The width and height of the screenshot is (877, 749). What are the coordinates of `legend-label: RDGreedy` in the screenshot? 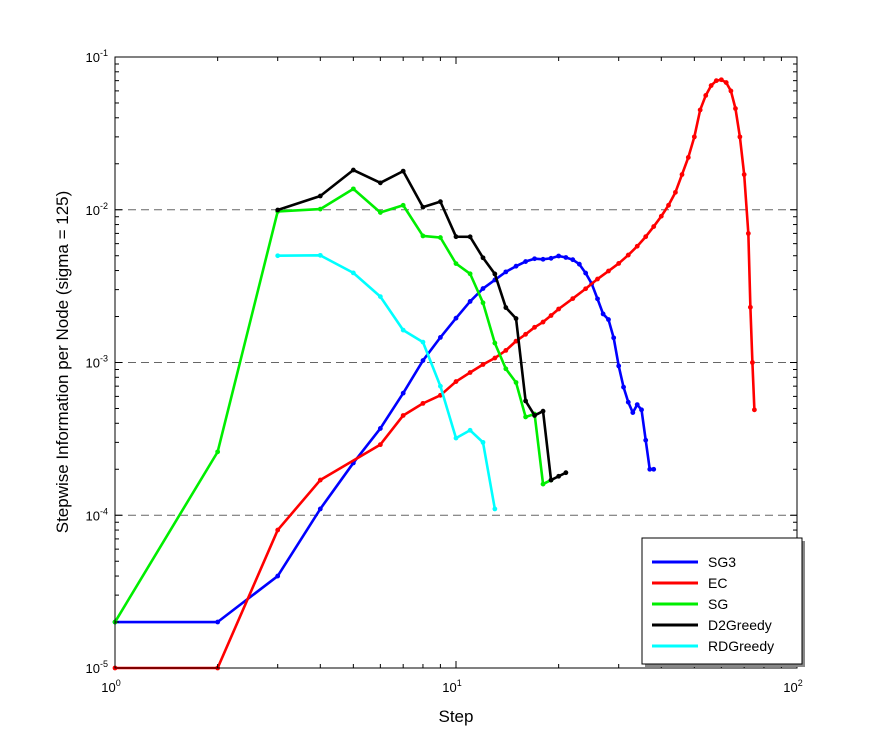 It's located at (741, 646).